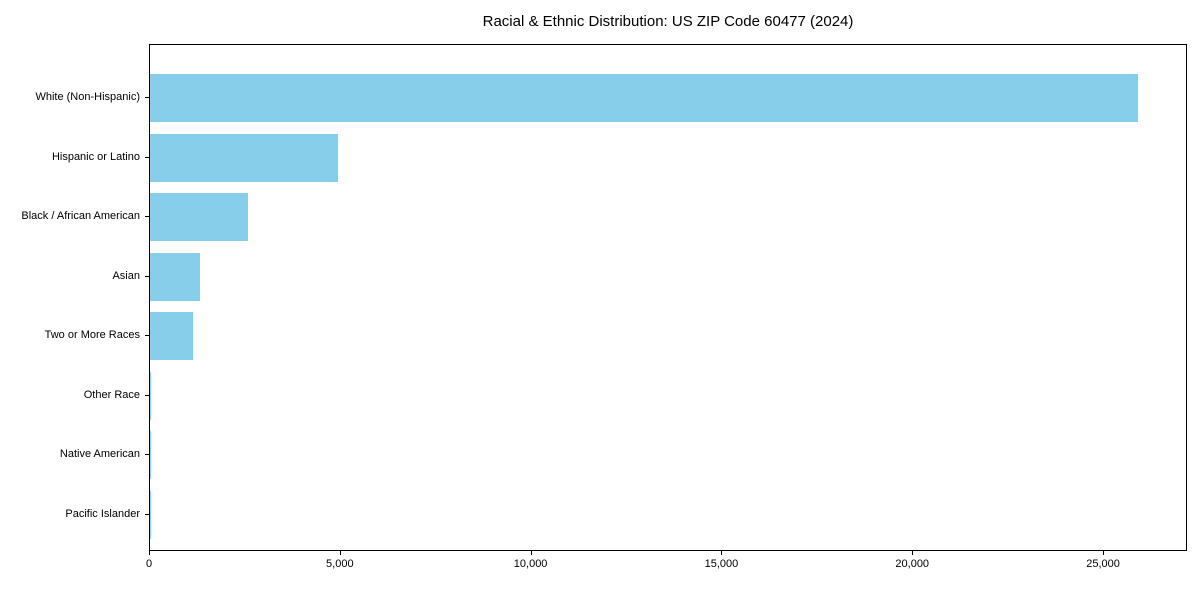 Image resolution: width=1200 pixels, height=600 pixels. What do you see at coordinates (530, 564) in the screenshot?
I see `x-tick-label: 10,000` at bounding box center [530, 564].